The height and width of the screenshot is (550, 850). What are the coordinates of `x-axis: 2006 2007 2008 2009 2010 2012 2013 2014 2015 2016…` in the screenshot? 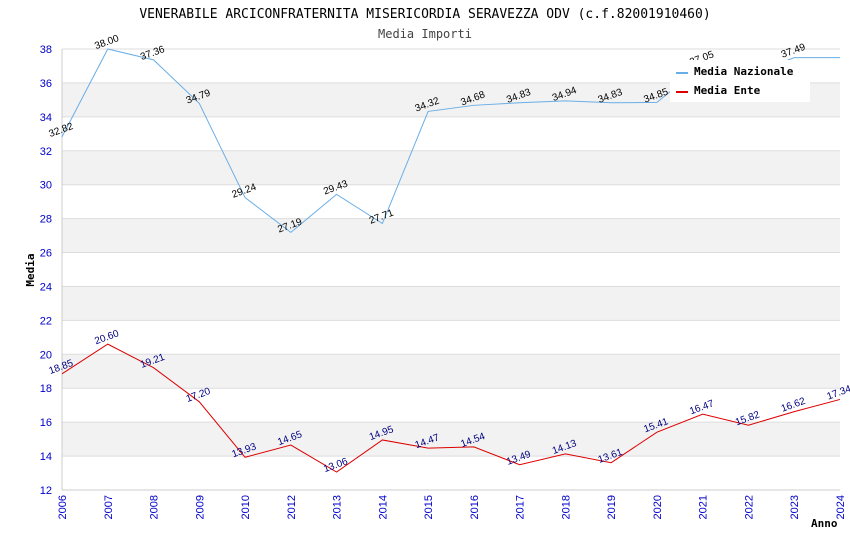 It's located at (452, 507).